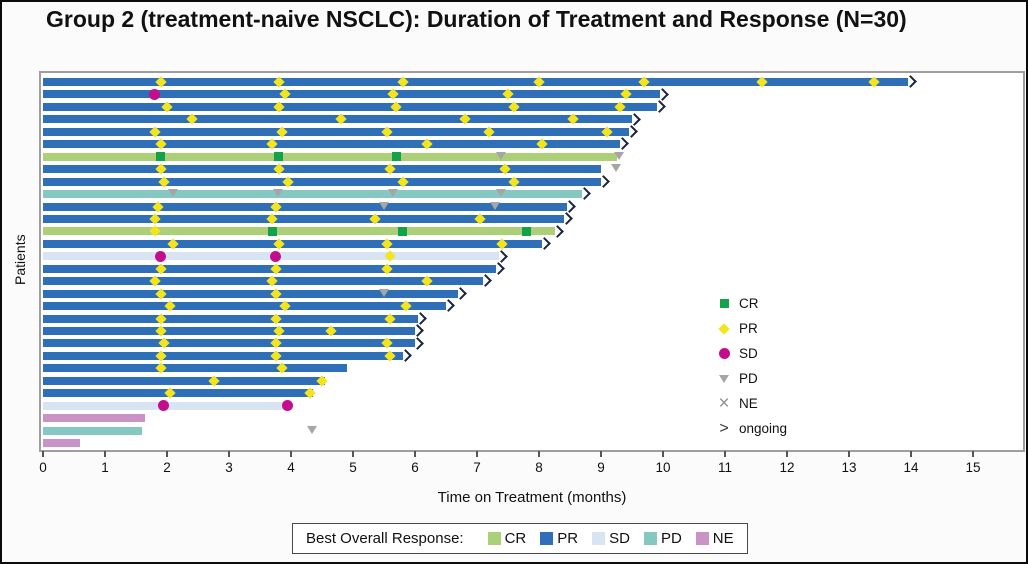 The image size is (1028, 564). I want to click on x-axis-tick-label: 10, so click(663, 467).